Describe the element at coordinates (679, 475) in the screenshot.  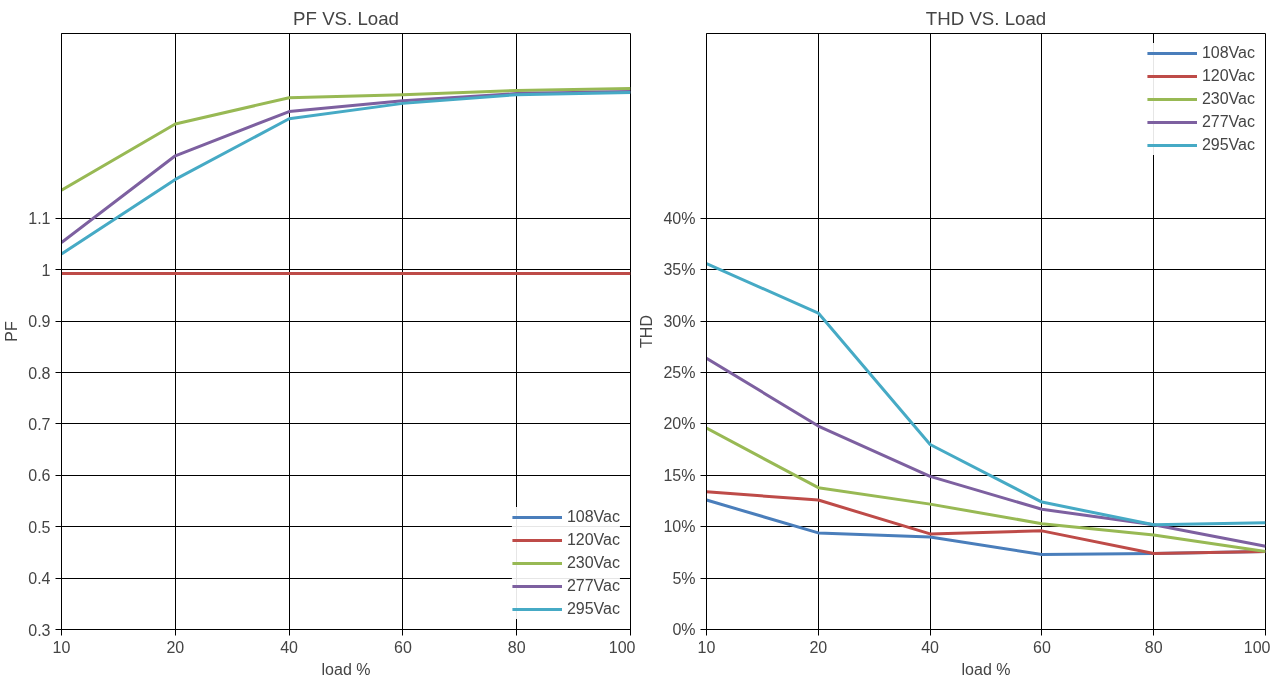
I see `y-tick-label: 15%` at that location.